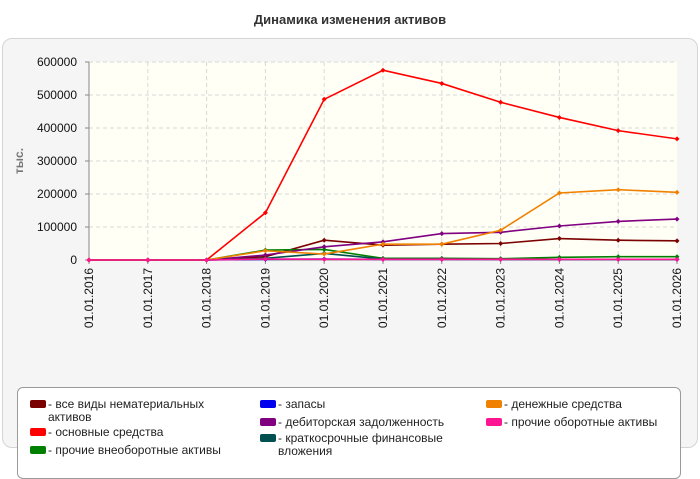 The height and width of the screenshot is (479, 700). I want to click on x-tick-label: 01.01.2020, so click(324, 298).